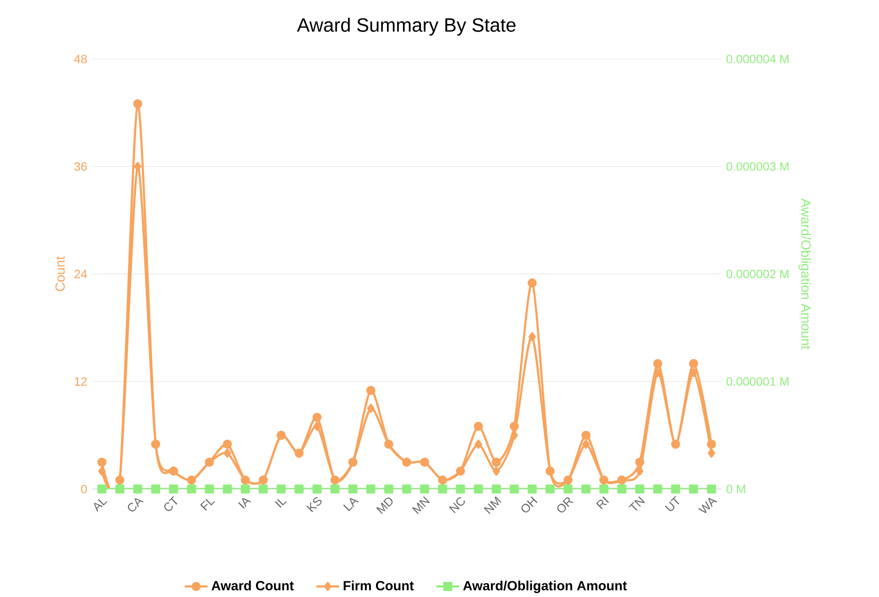  I want to click on chart-title: Award Summary By State, so click(406, 27).